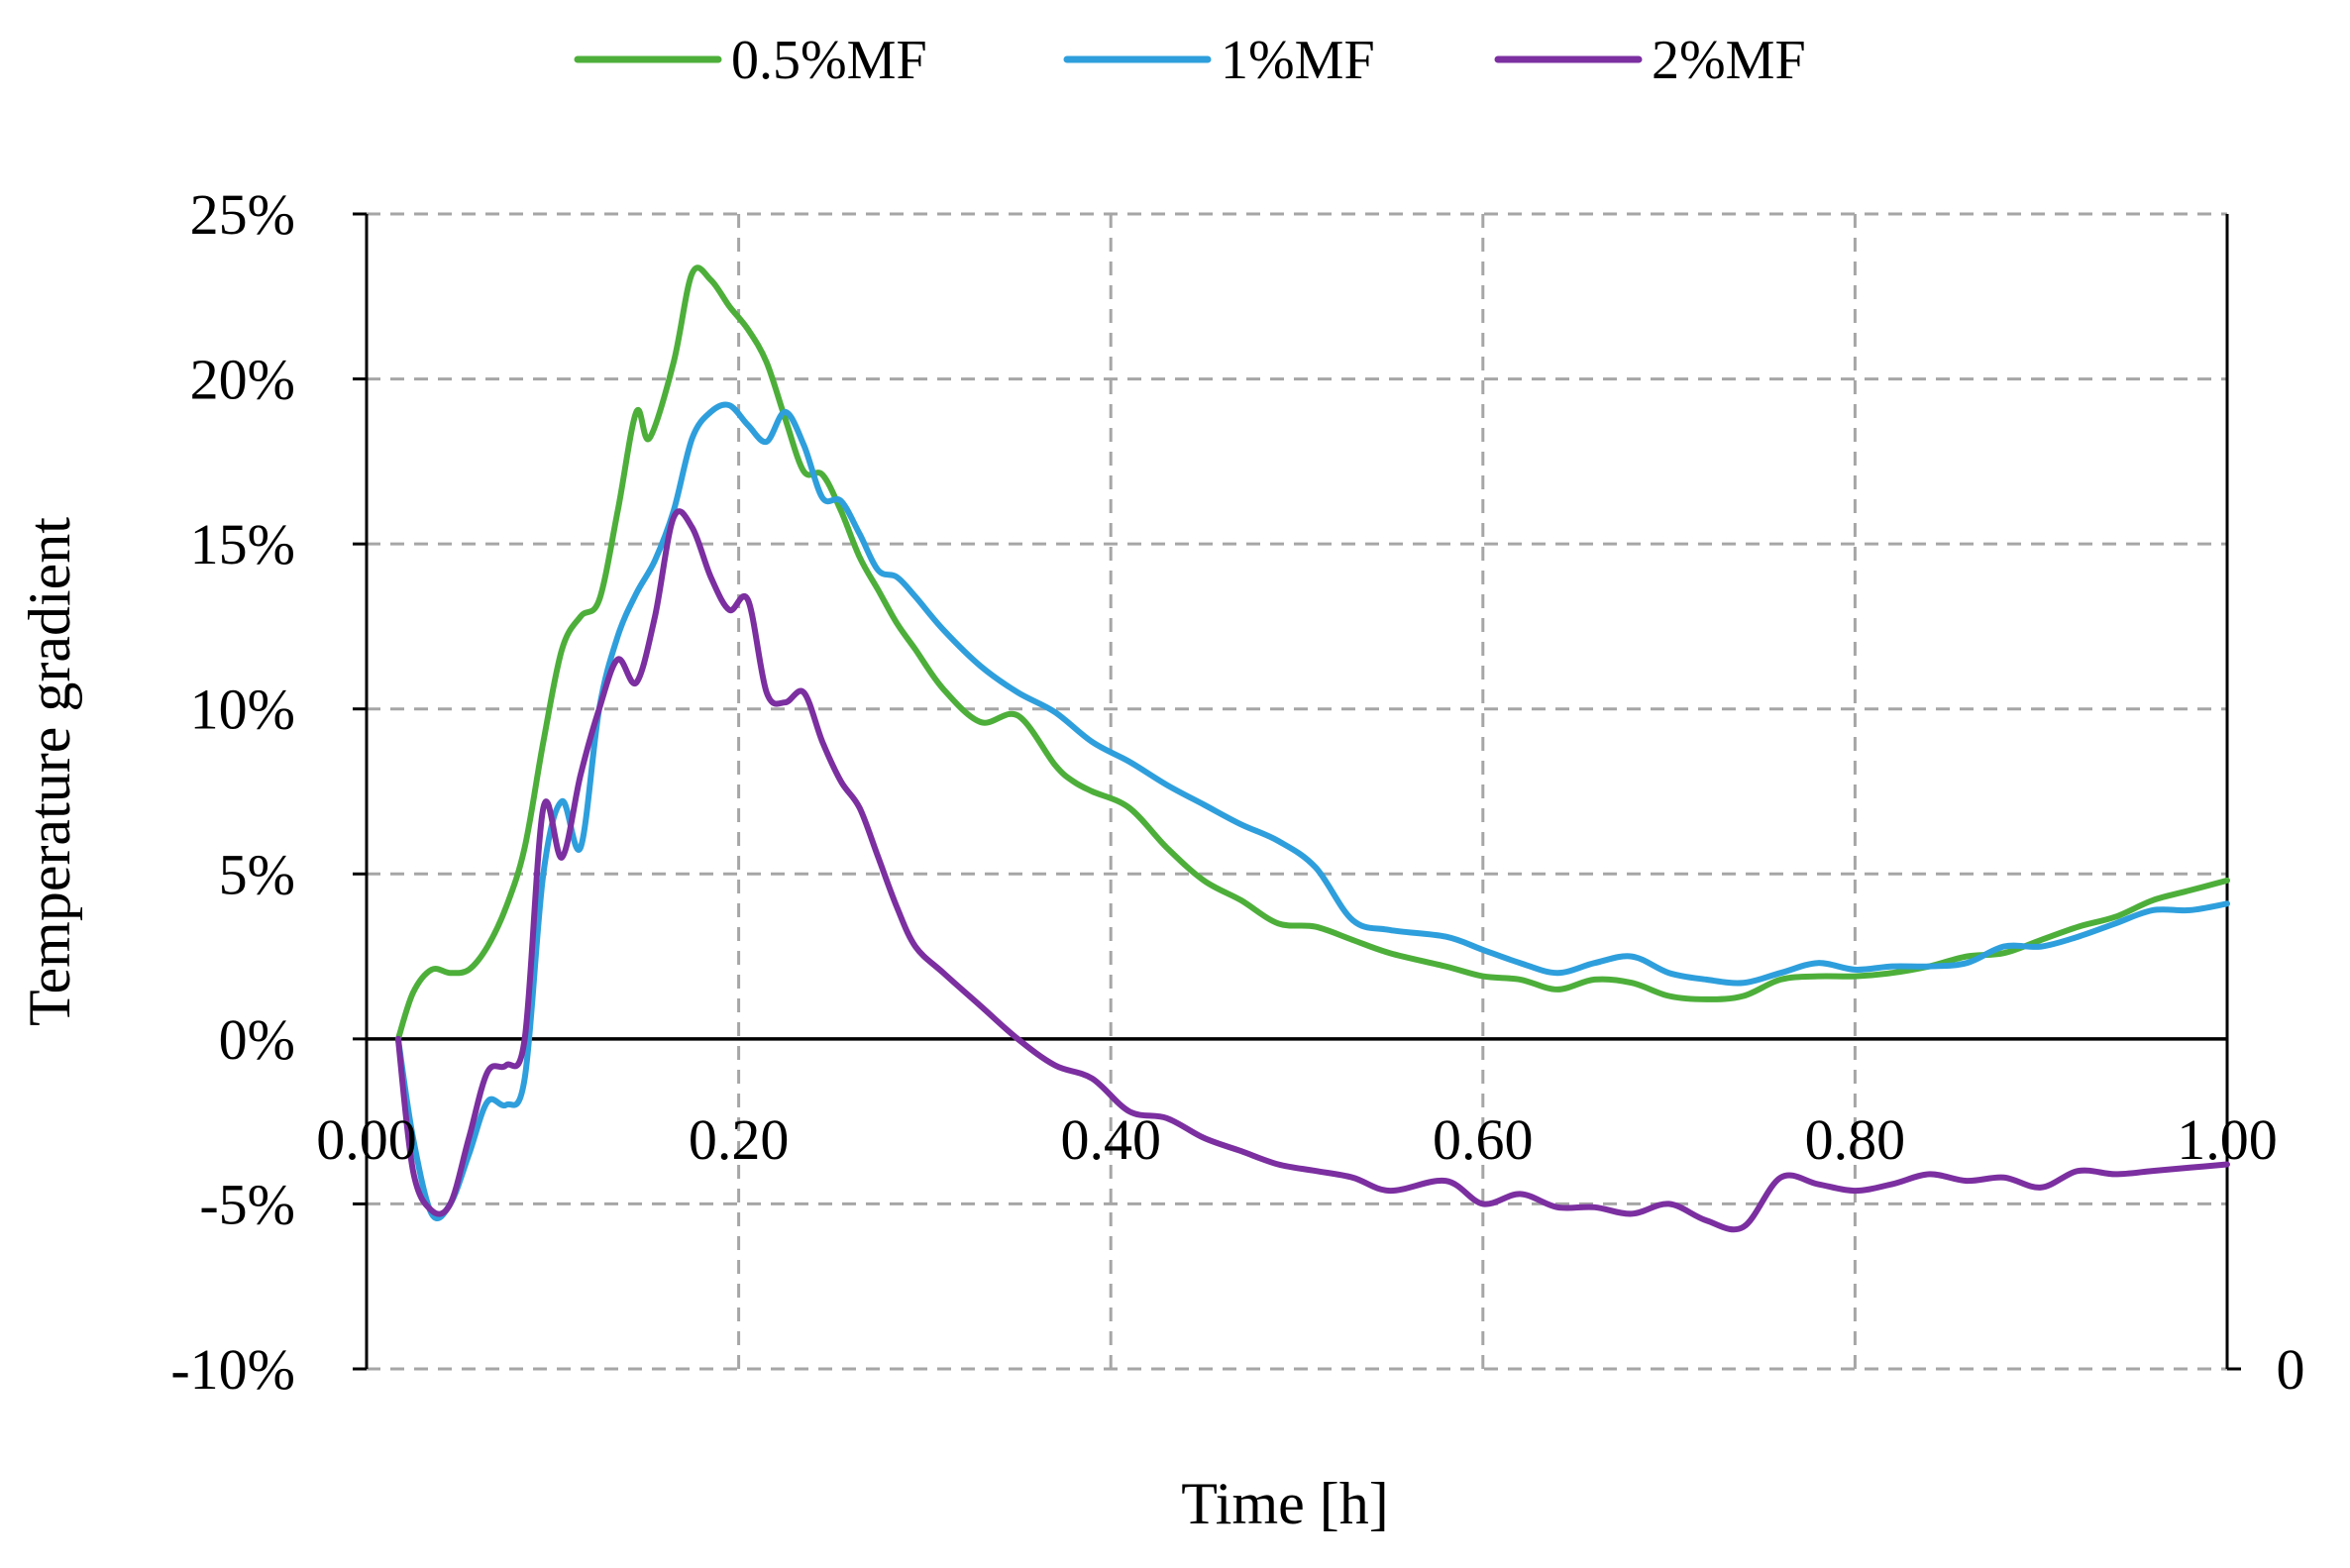  I want to click on y-tick-label: 25%, so click(242, 214).